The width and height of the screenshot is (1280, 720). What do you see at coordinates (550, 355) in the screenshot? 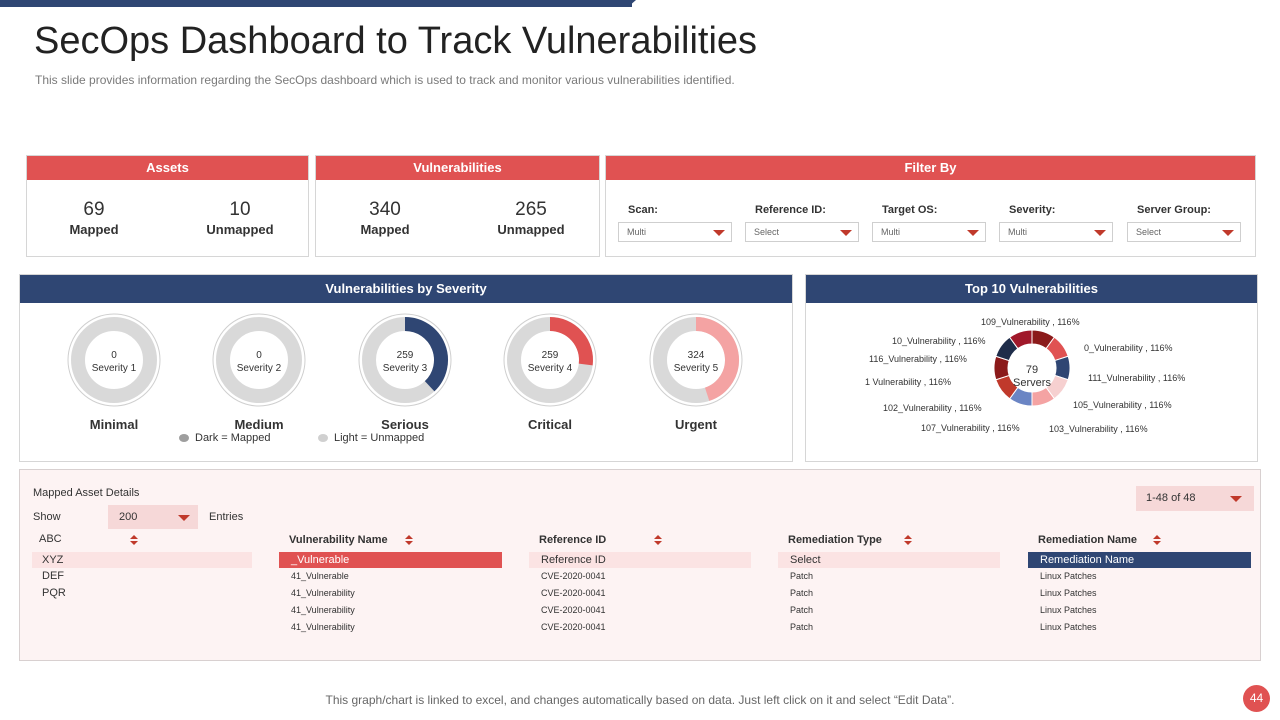
I see `severity-4-count: 259` at bounding box center [550, 355].